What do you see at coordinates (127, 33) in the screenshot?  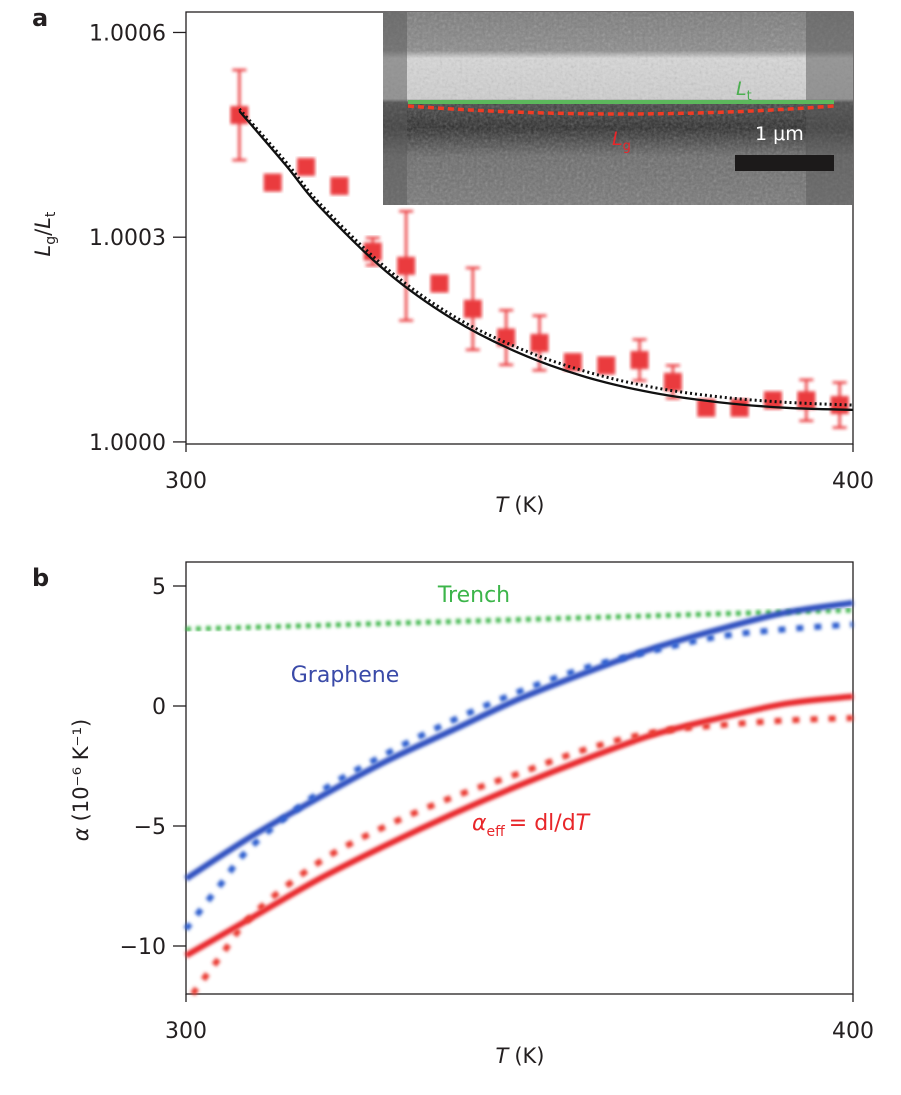 I see `y-tick-label: 1.0006` at bounding box center [127, 33].